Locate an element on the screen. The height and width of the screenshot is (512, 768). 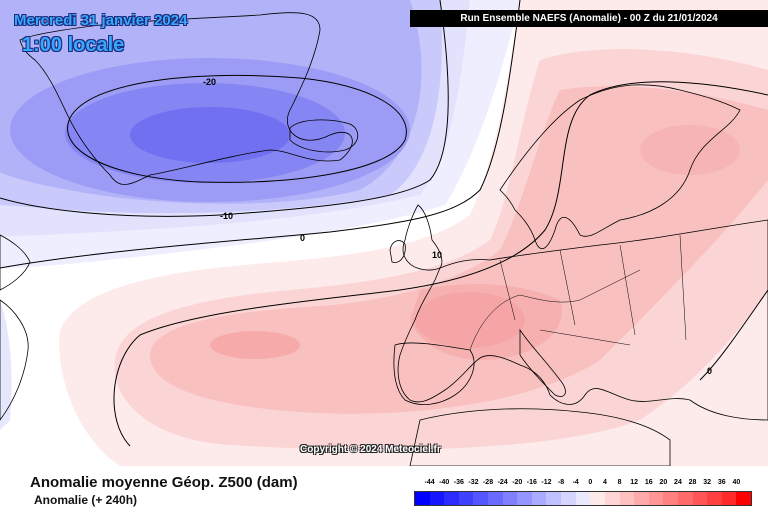
scale-tick-label: -32 is located at coordinates (473, 482).